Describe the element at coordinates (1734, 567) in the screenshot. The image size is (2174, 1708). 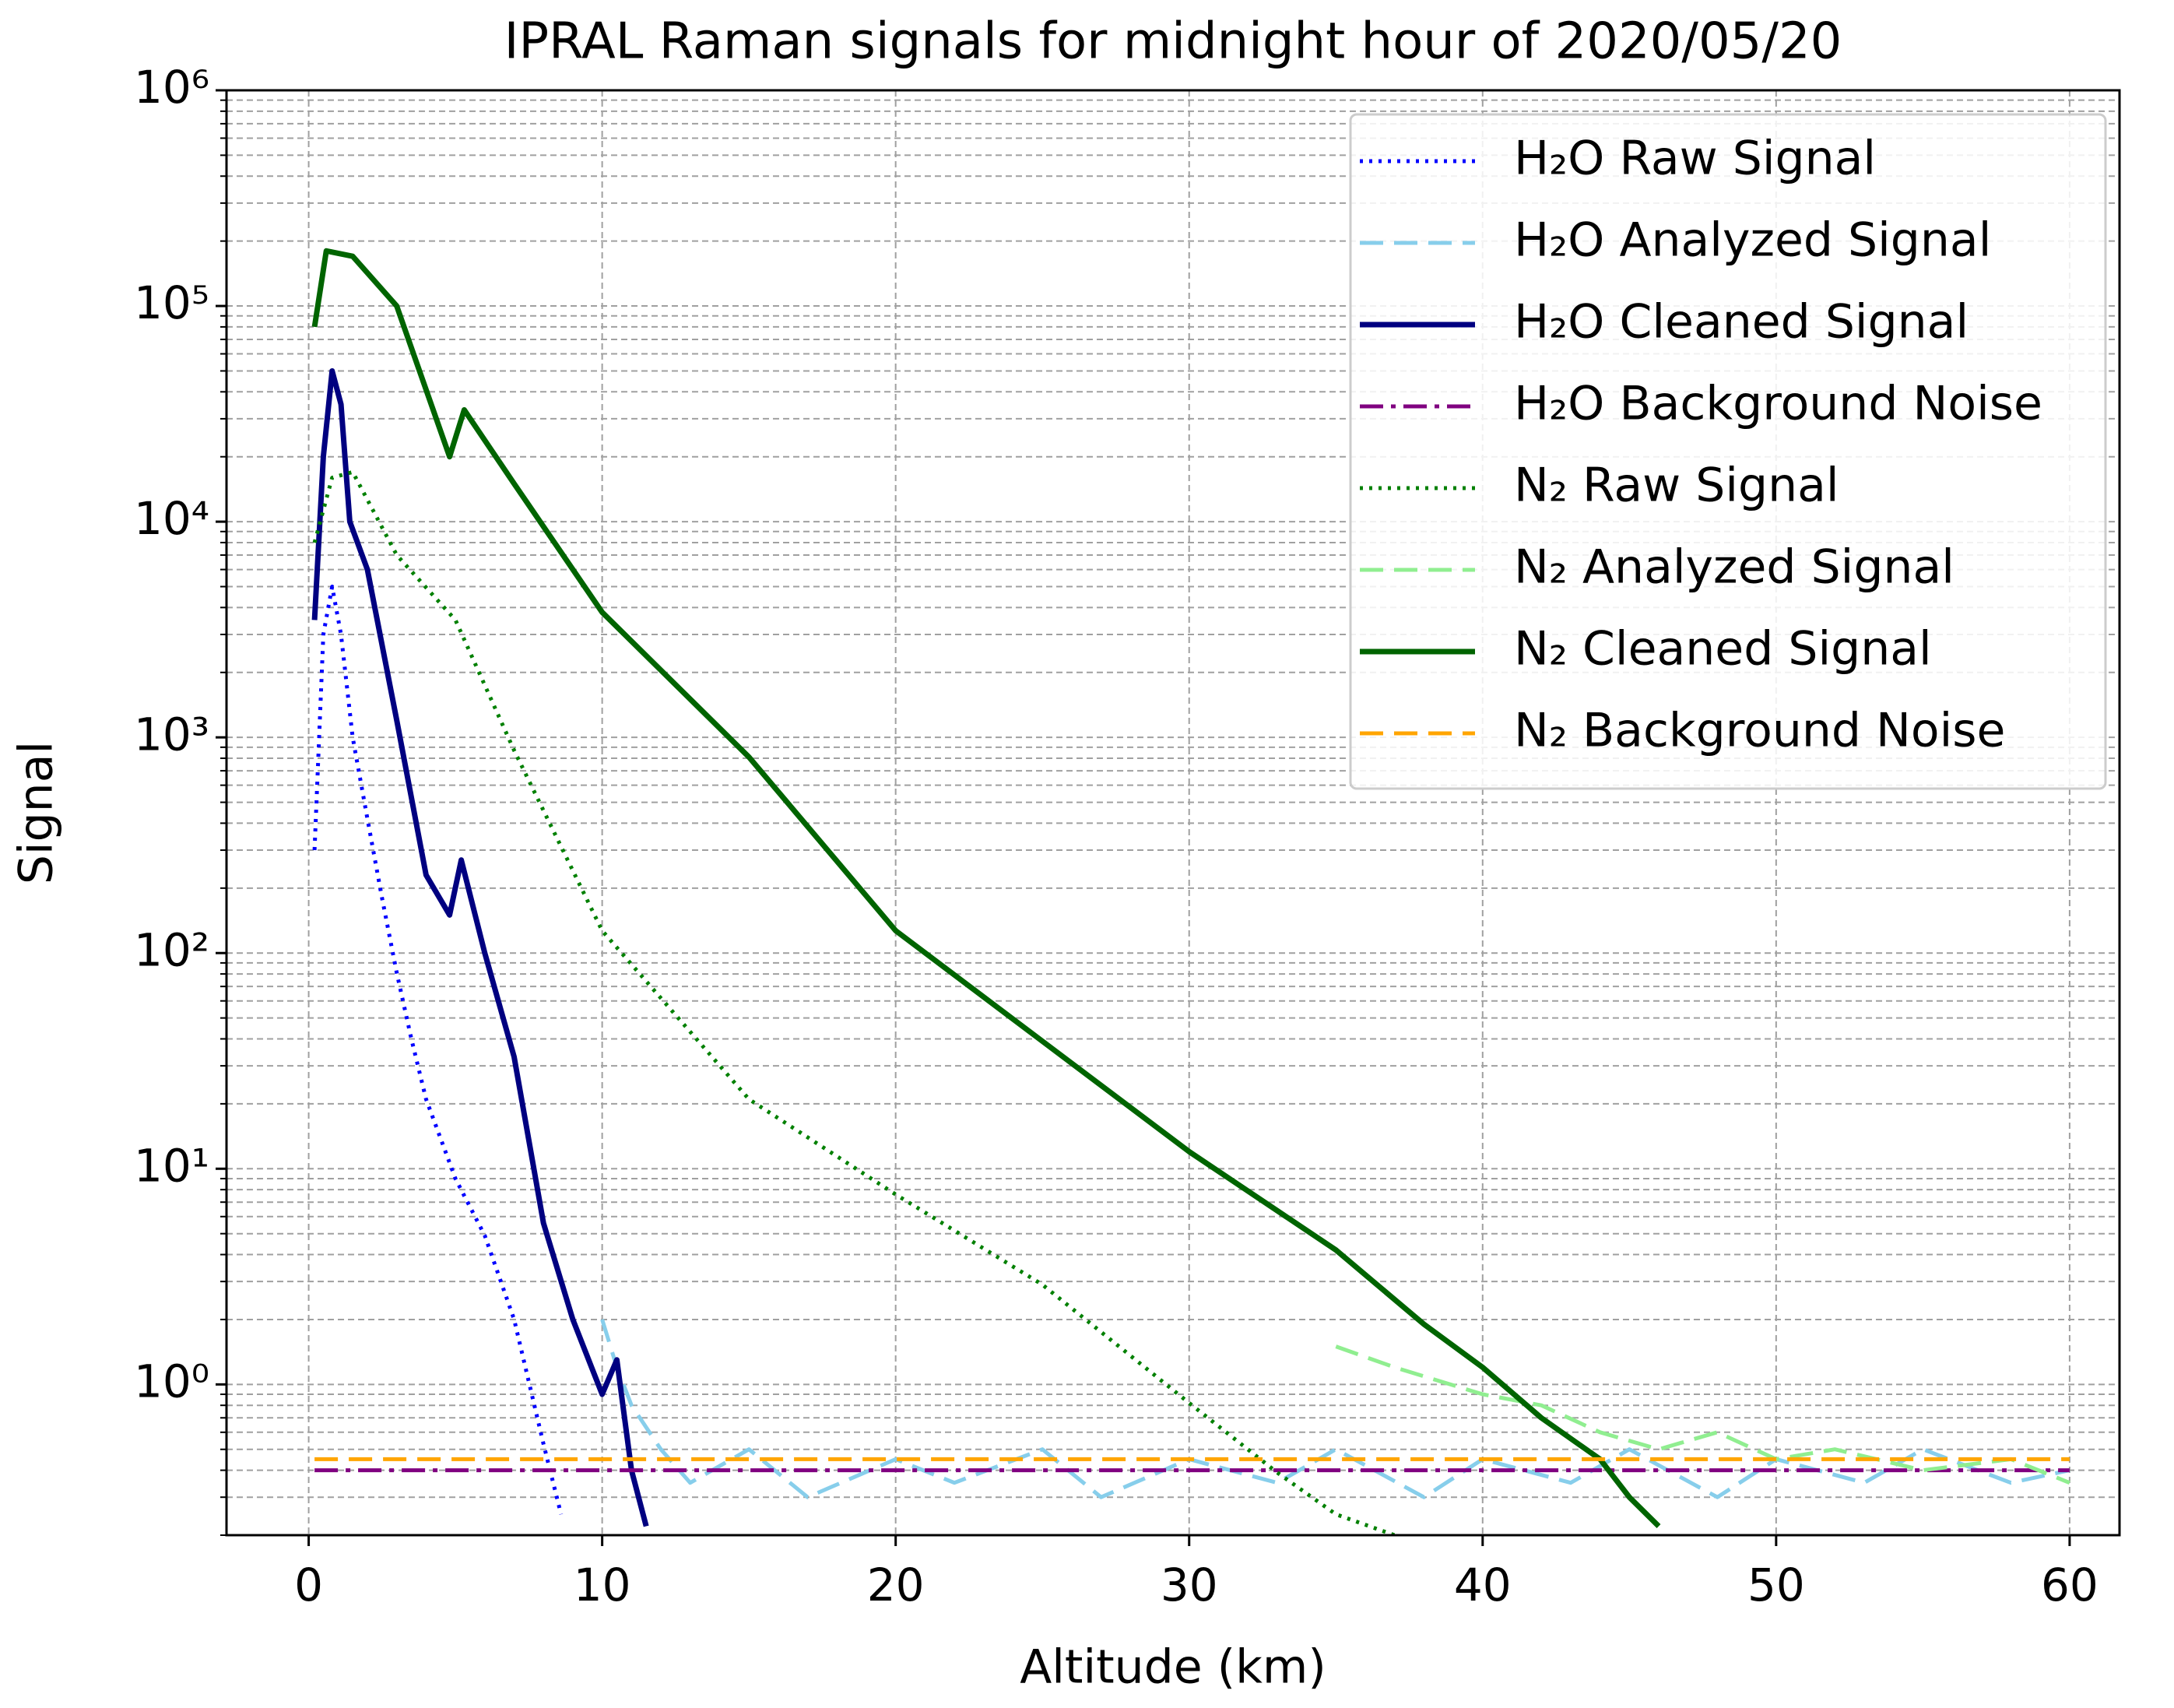
I see `legend-label: N₂ Analyzed Signal` at that location.